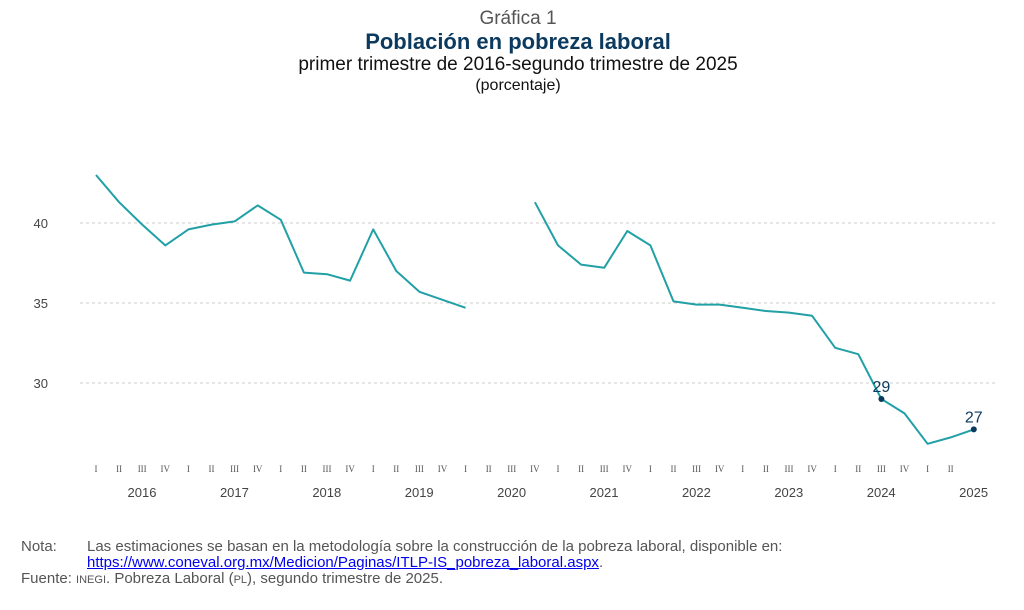 The width and height of the screenshot is (1024, 610). Describe the element at coordinates (240, 578) in the screenshot. I see `source-abbr: pl` at that location.